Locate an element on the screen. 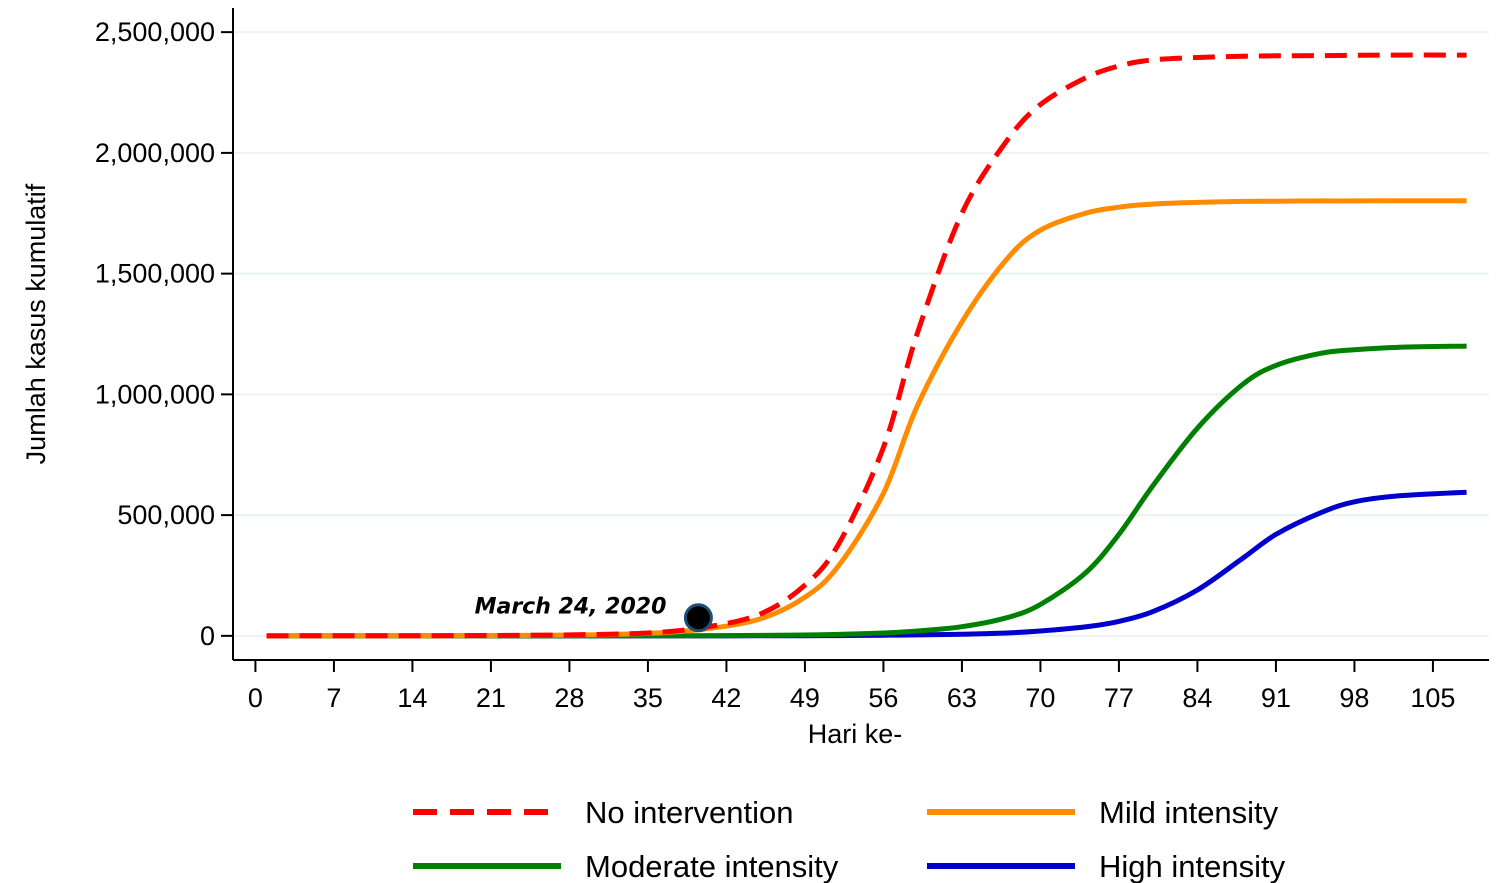 Image resolution: width=1499 pixels, height=883 pixels. x-tick-label-15: 105 is located at coordinates (1432, 698).